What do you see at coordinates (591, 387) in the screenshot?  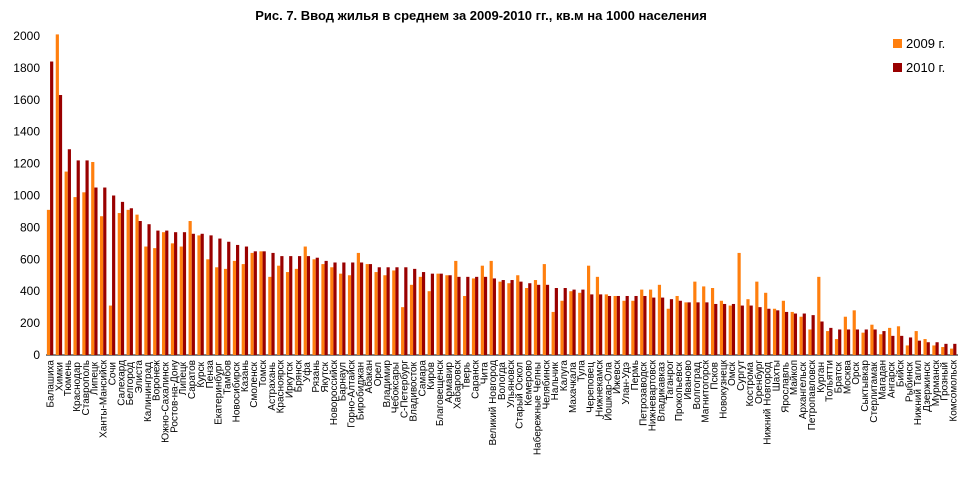 I see `category-label: Череповец` at bounding box center [591, 387].